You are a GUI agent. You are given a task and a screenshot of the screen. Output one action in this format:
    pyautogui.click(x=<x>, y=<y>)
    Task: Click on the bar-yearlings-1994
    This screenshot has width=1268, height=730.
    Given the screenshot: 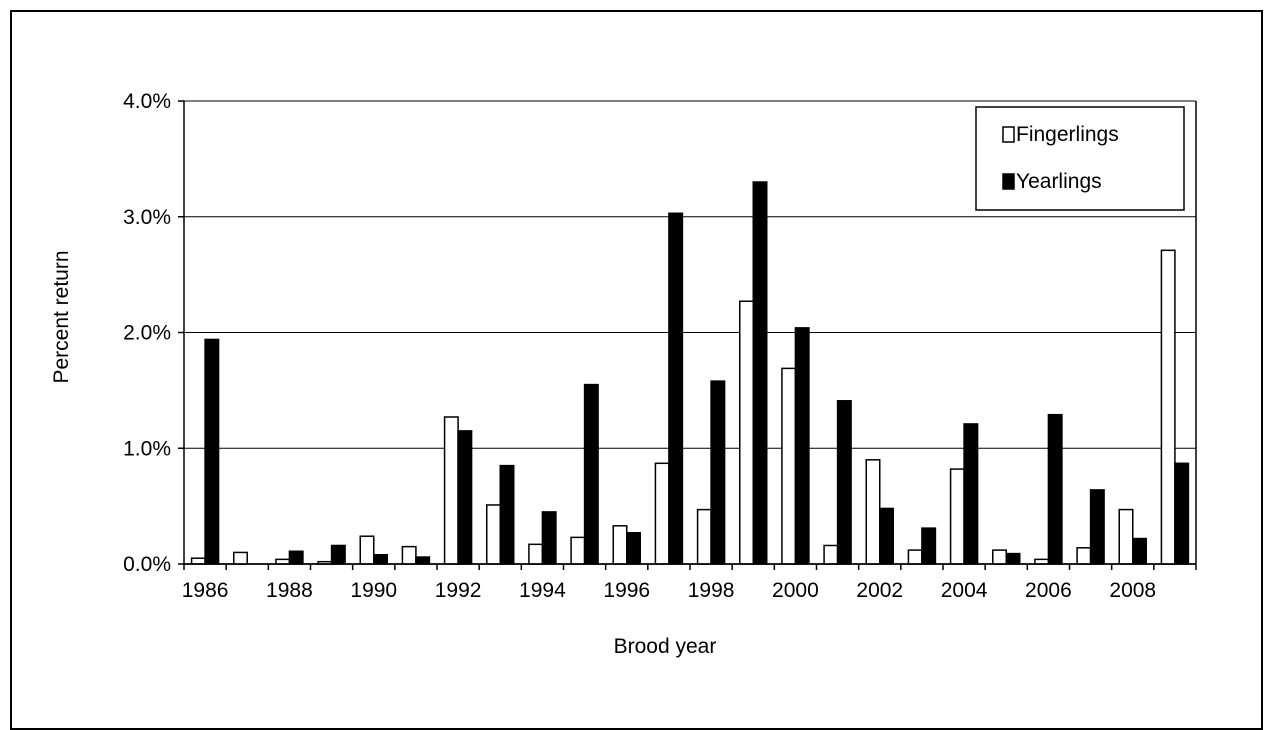 What is the action you would take?
    pyautogui.click(x=549, y=538)
    